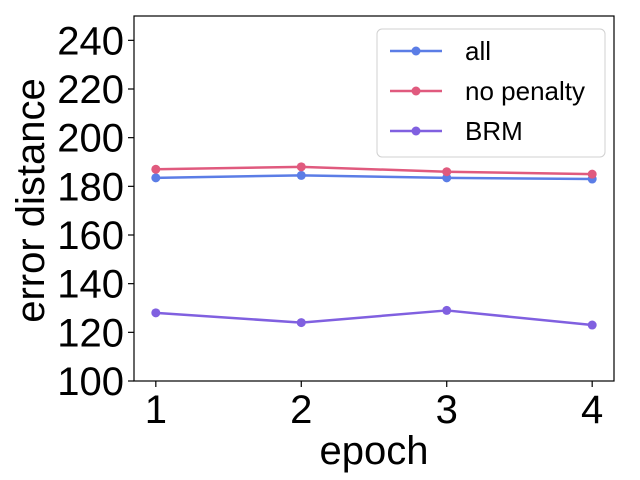 The height and width of the screenshot is (480, 640). Describe the element at coordinates (156, 410) in the screenshot. I see `x-tick-label: 1` at that location.